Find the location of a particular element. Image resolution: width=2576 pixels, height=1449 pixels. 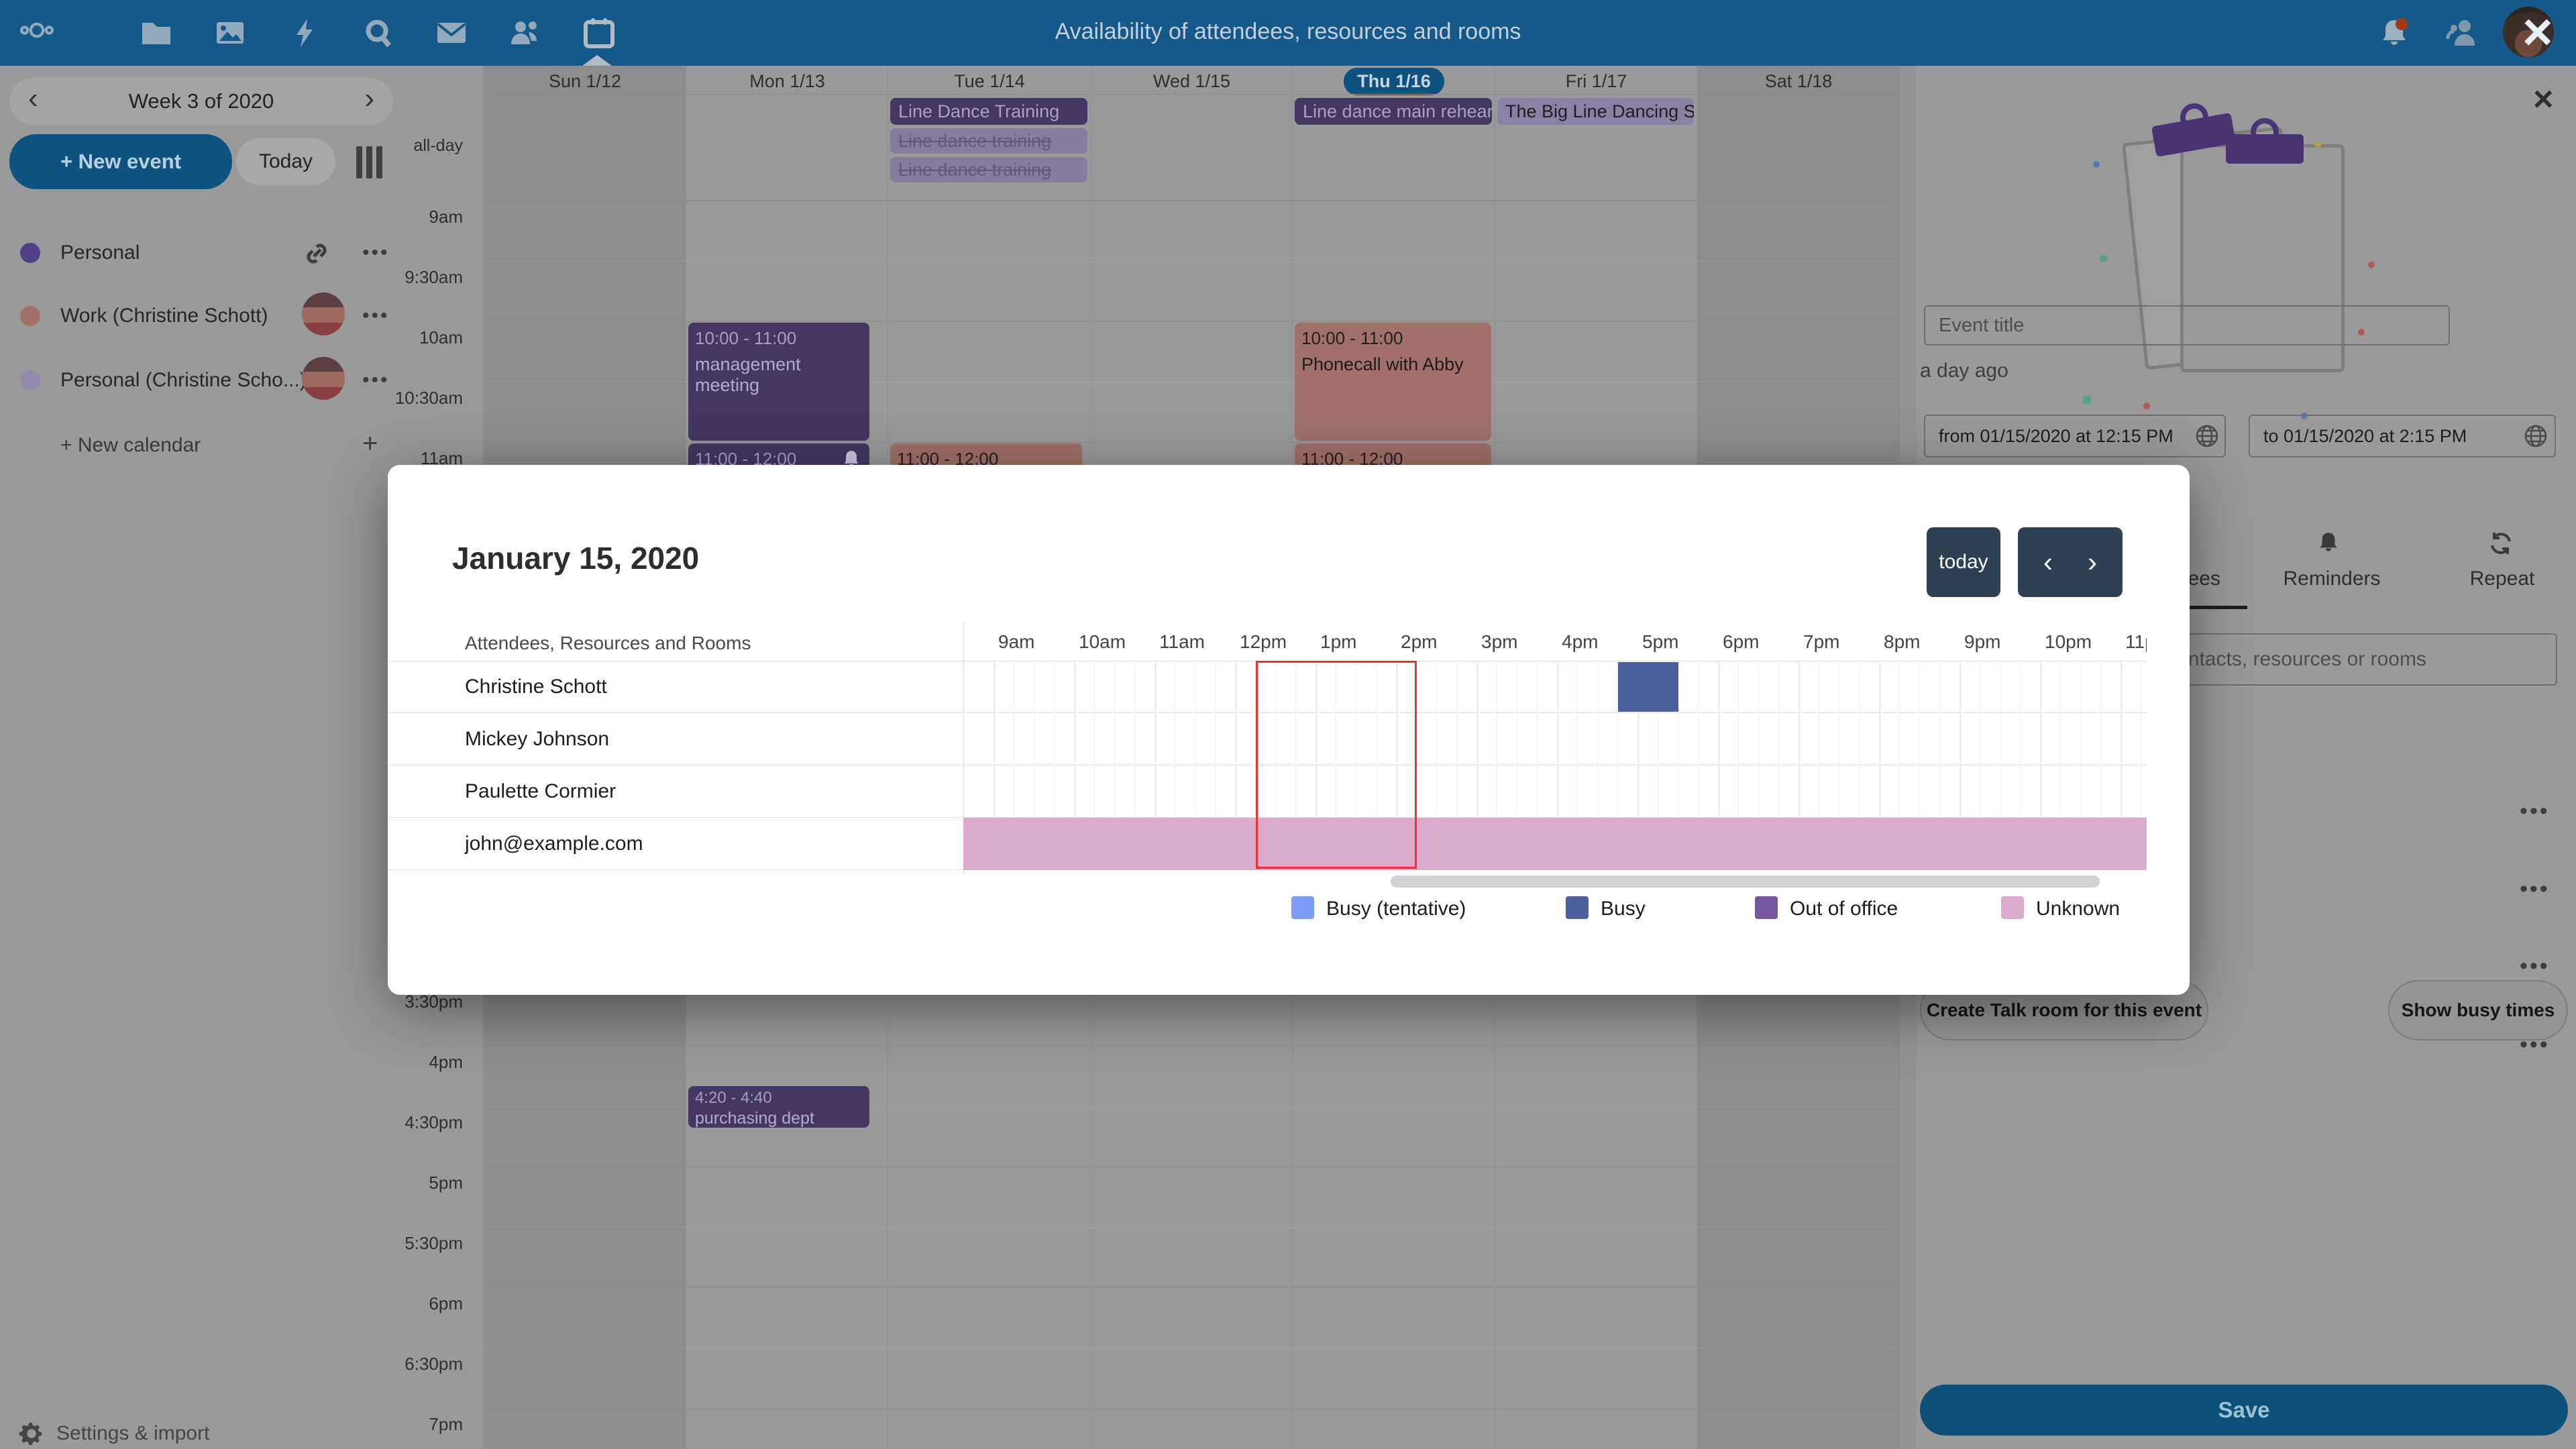

activity-icon is located at coordinates (305, 33).